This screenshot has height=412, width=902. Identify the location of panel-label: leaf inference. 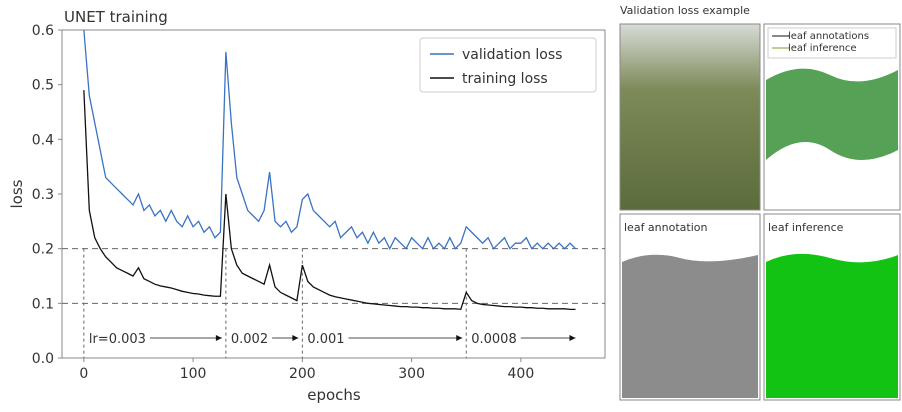
(806, 227).